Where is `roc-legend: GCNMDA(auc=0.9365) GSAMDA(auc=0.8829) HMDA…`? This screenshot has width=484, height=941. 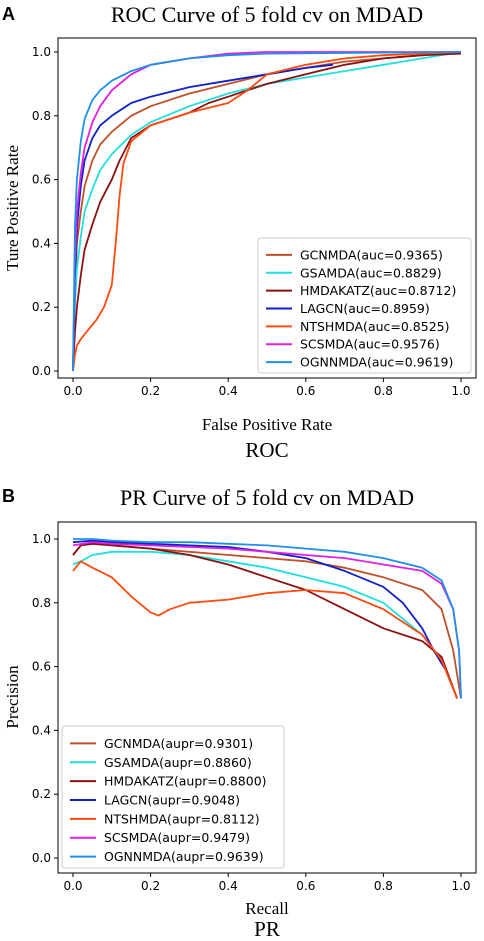 roc-legend: GCNMDA(auc=0.9365) GSAMDA(auc=0.8829) HMDA… is located at coordinates (364, 305).